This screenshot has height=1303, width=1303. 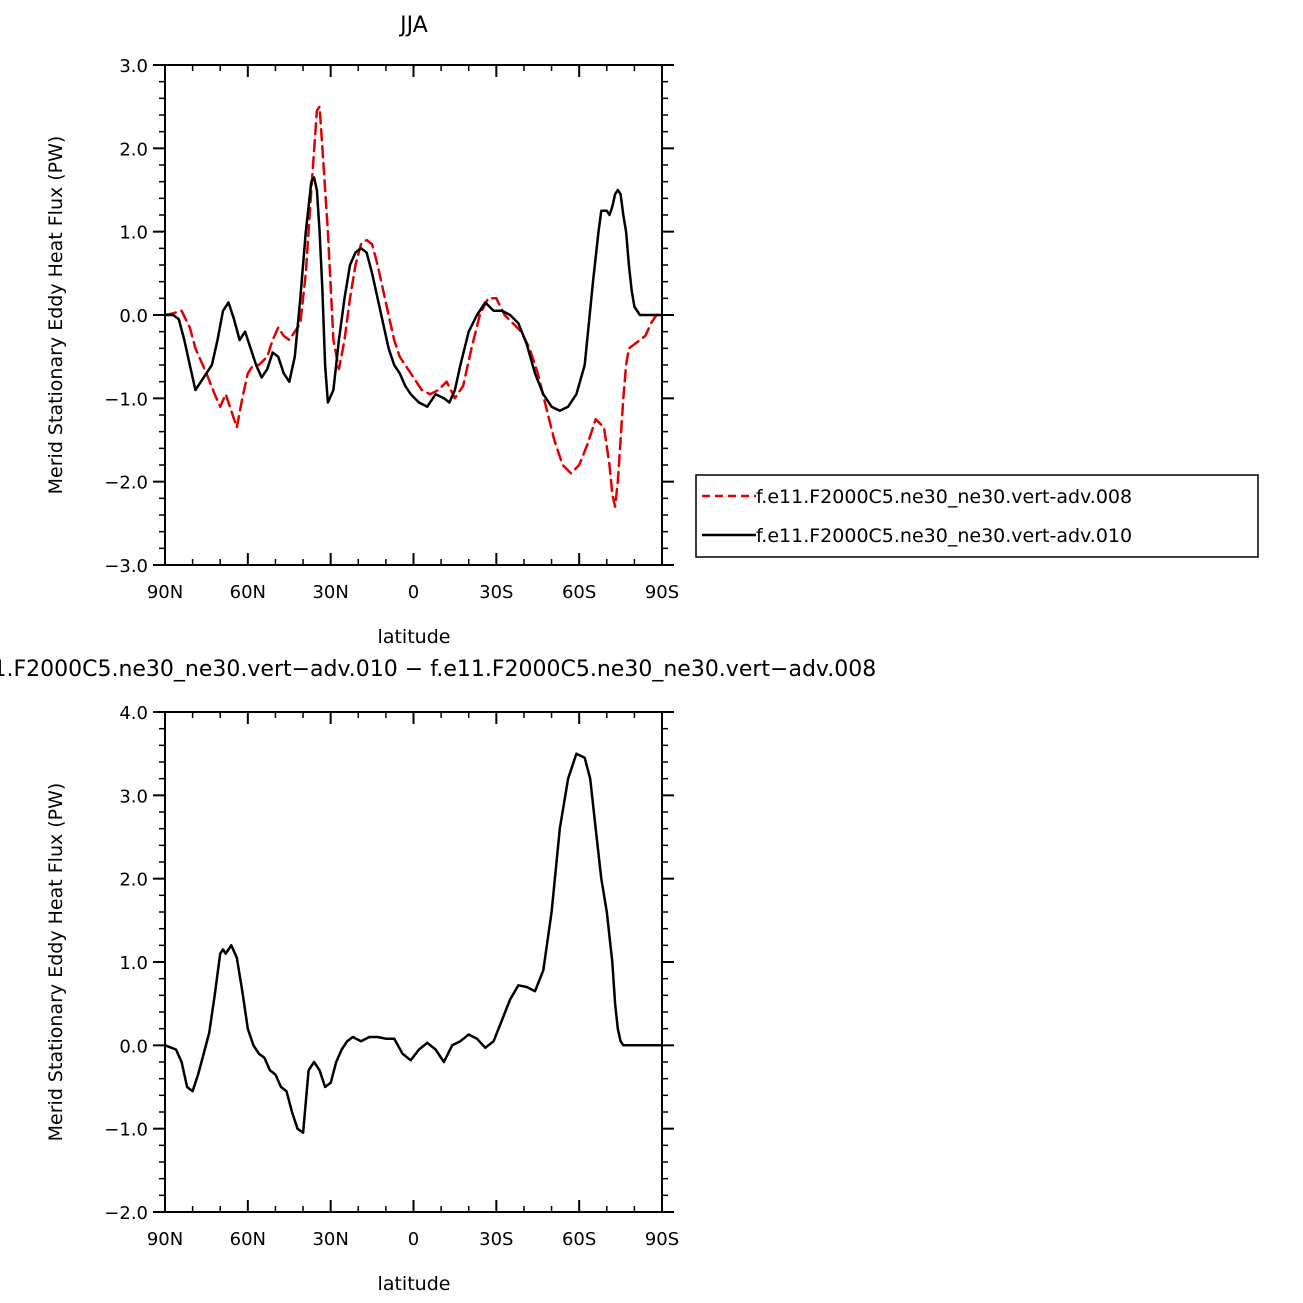 I want to click on top-x-tick-label: 90N, so click(x=165, y=592).